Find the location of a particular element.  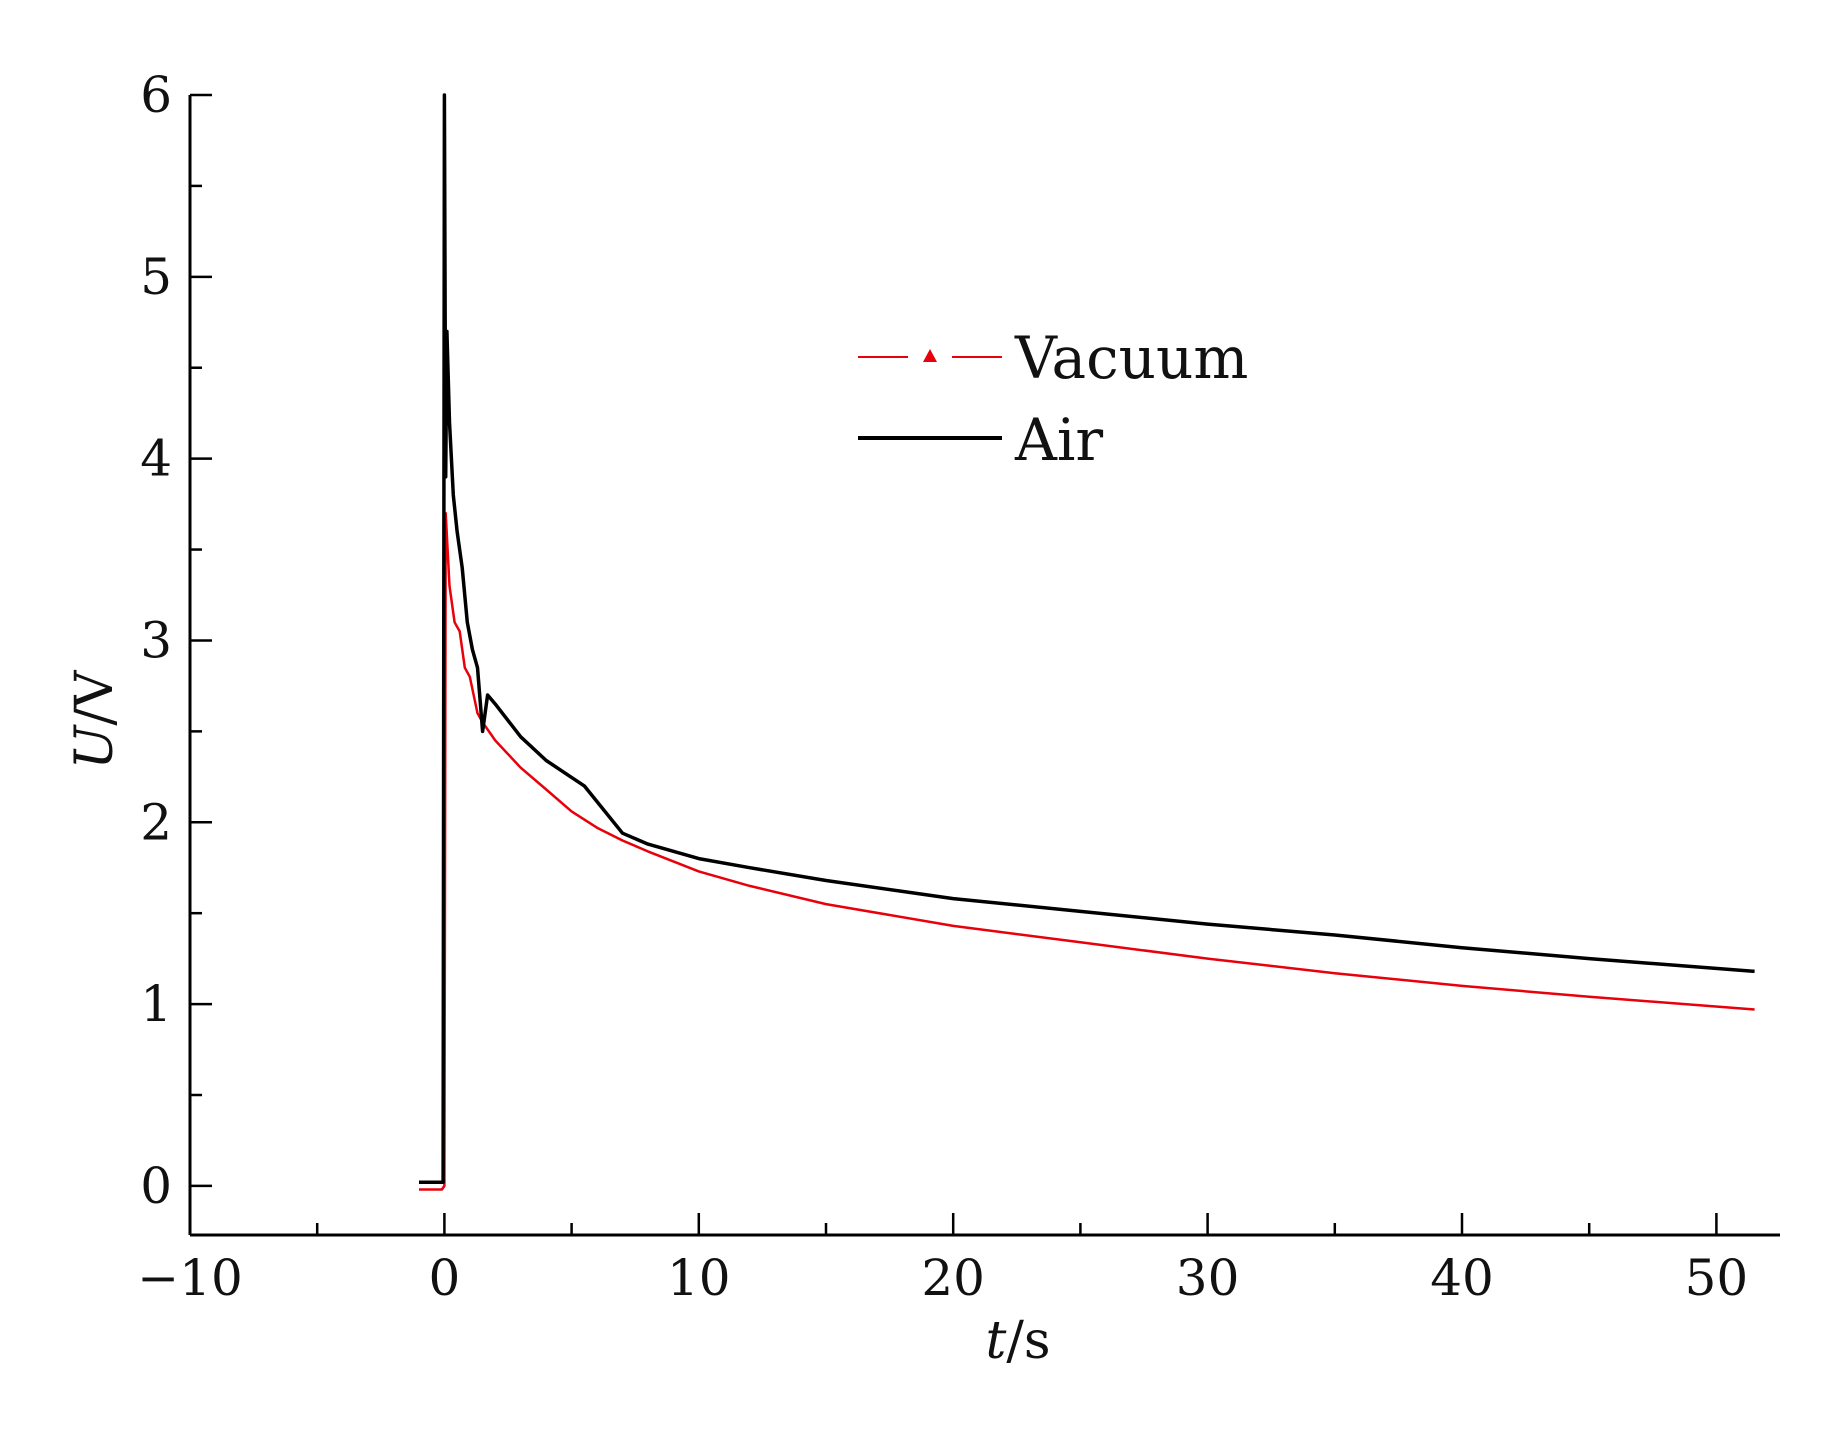

y-axis-label-italic: U is located at coordinates (95, 746).